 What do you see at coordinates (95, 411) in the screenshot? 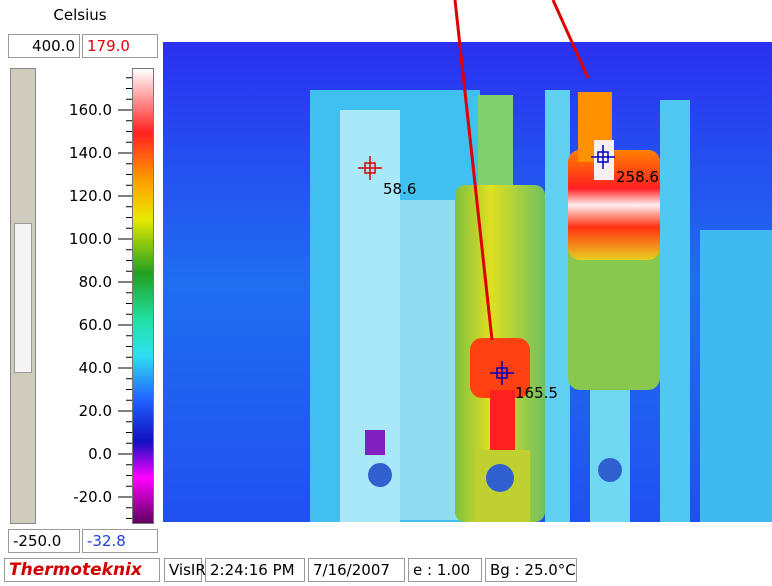
I see `scale-tick-label: 20.0` at bounding box center [95, 411].